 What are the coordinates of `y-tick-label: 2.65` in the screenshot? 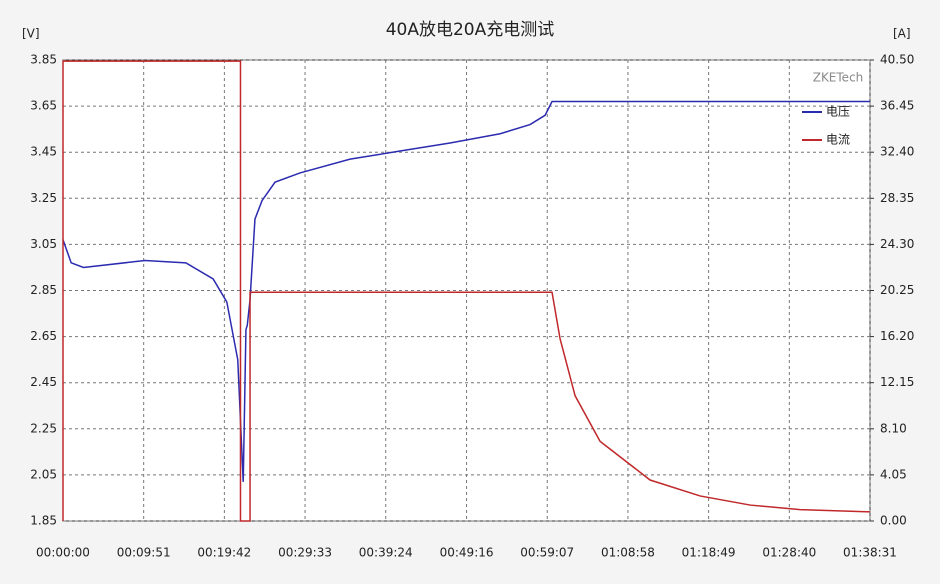 It's located at (43, 336).